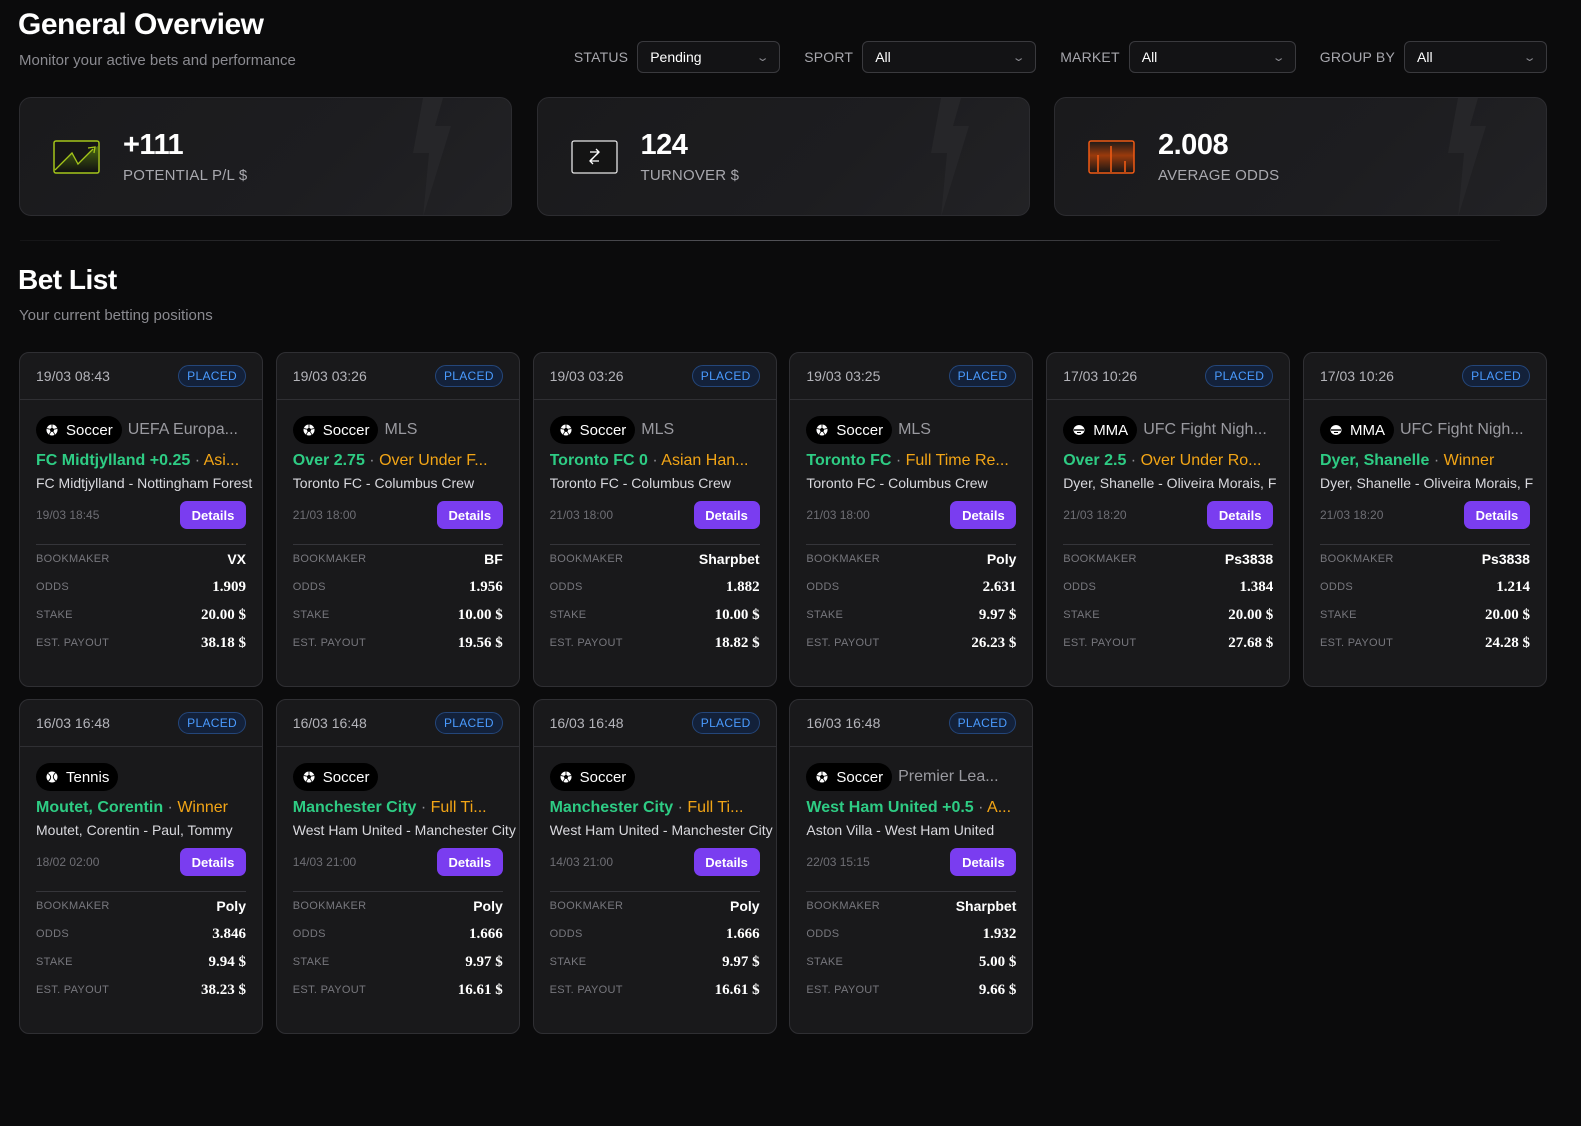 The width and height of the screenshot is (1581, 1126). What do you see at coordinates (586, 376) in the screenshot?
I see `placed-date: 19/03 03:26` at bounding box center [586, 376].